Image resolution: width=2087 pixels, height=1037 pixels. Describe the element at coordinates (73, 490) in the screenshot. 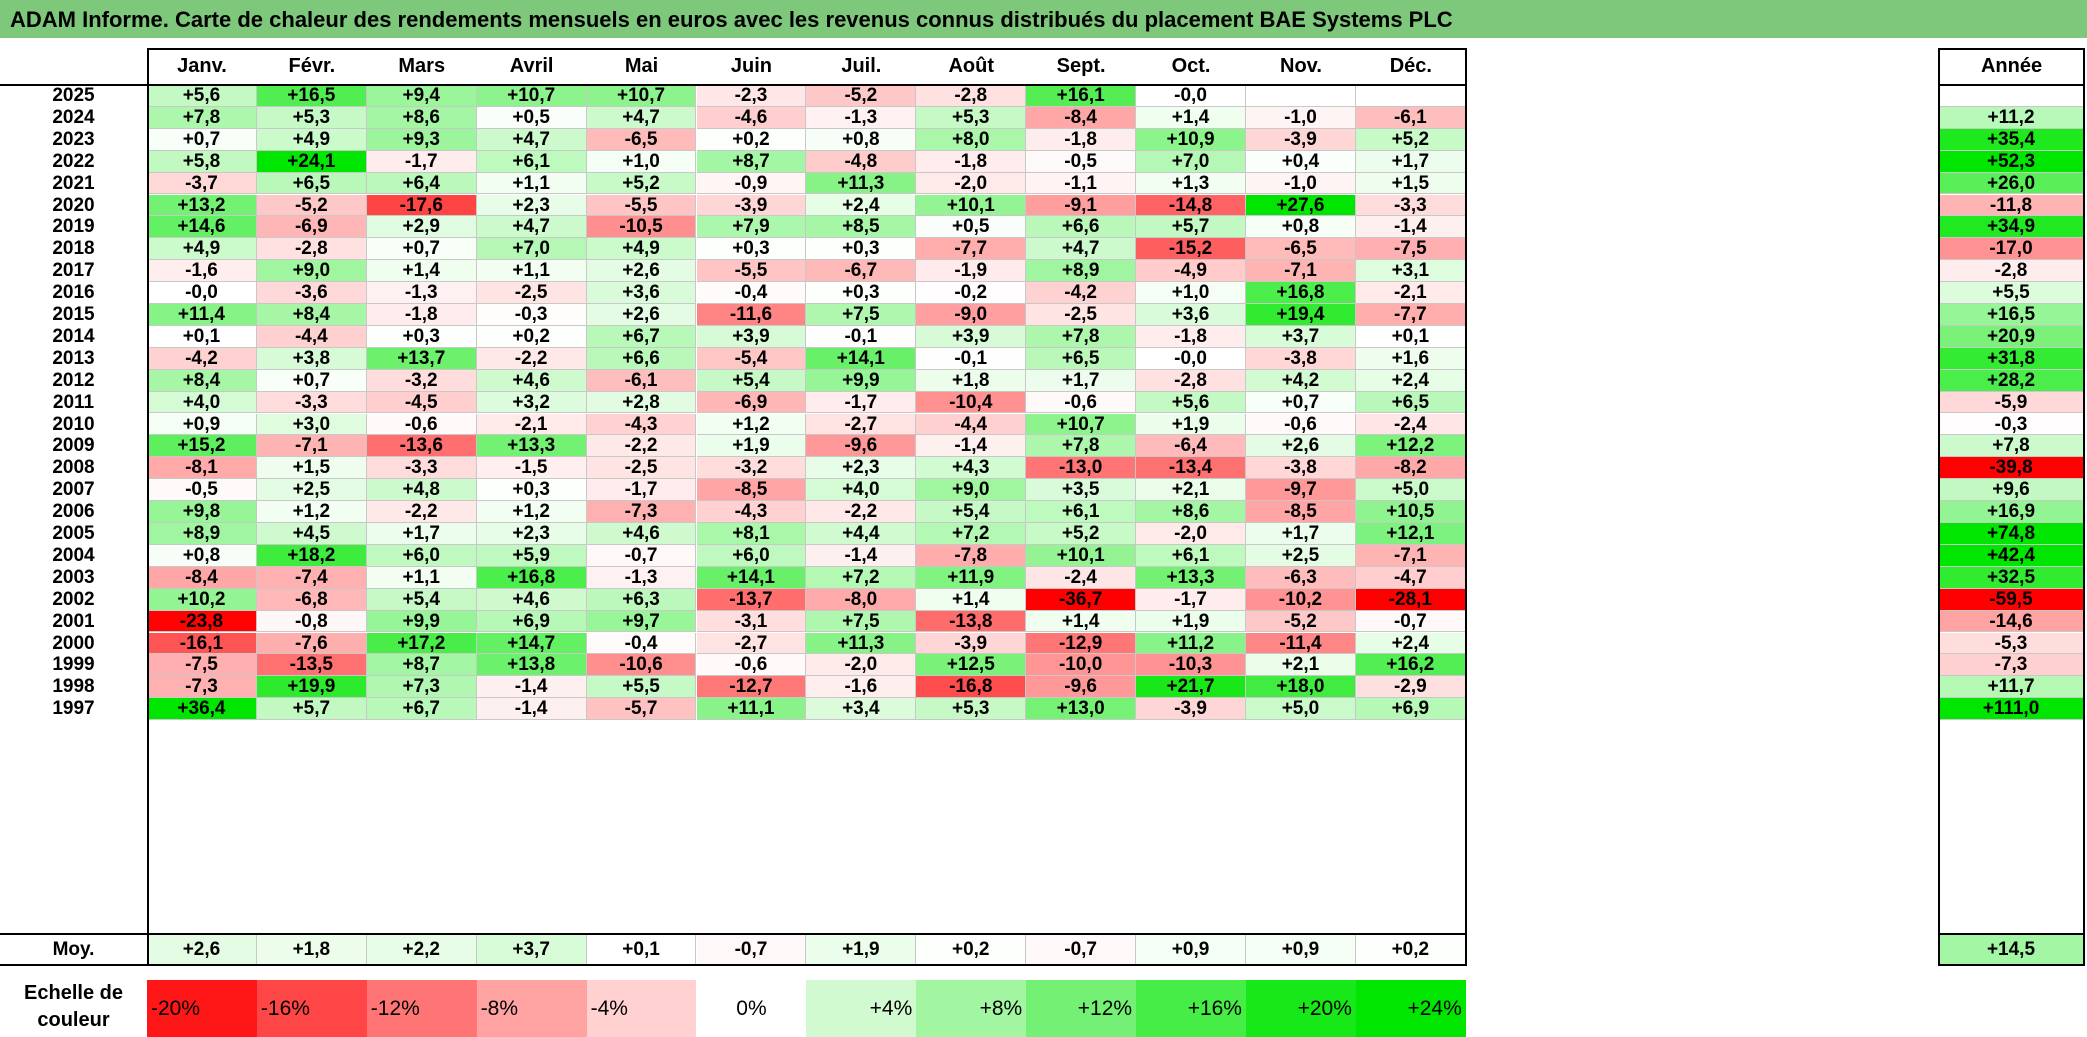

I see `year-label: 2007` at that location.